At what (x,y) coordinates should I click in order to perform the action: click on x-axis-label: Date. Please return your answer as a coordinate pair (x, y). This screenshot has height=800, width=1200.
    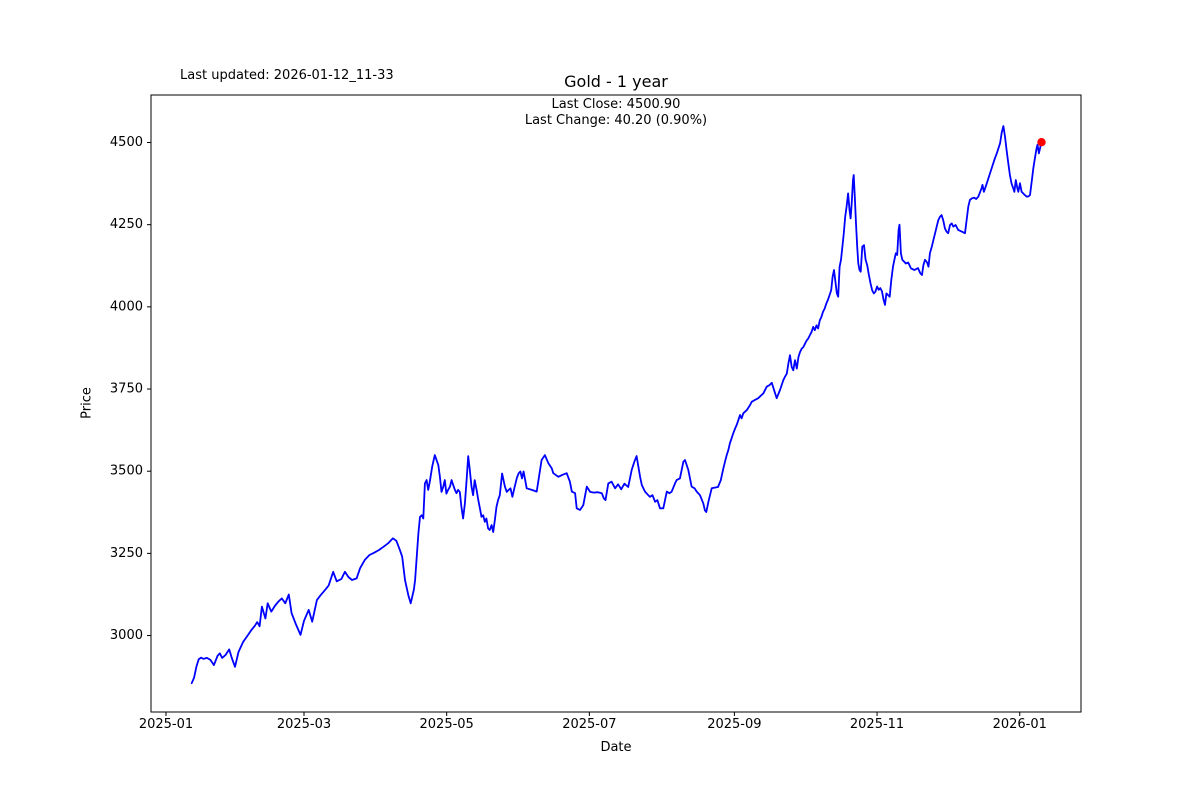
    Looking at the image, I should click on (616, 747).